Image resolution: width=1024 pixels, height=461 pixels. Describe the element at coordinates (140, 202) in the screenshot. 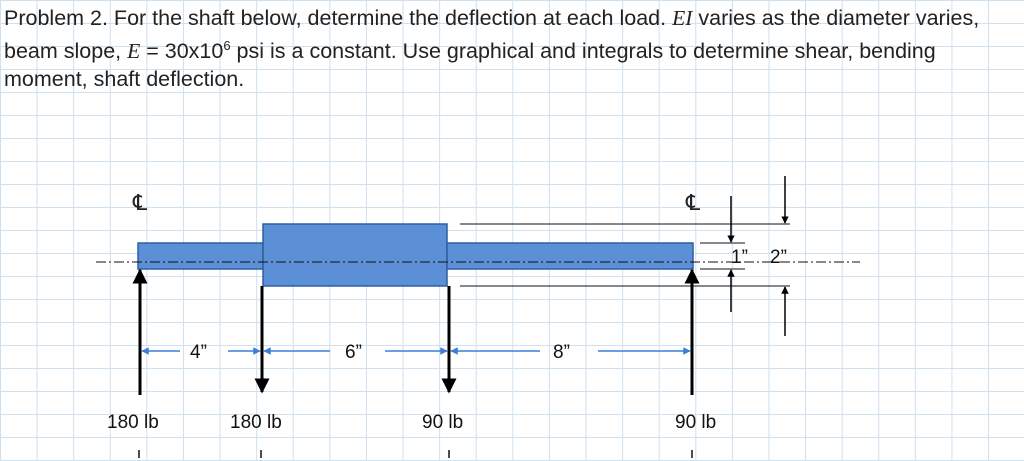

I see `centerline-symbol-left: ℄` at that location.